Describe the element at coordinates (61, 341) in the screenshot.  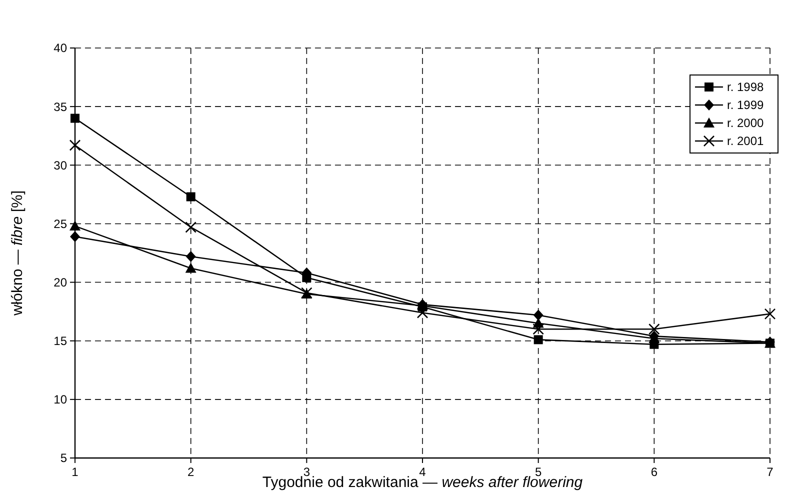
I see `y-tick-label: 15` at that location.